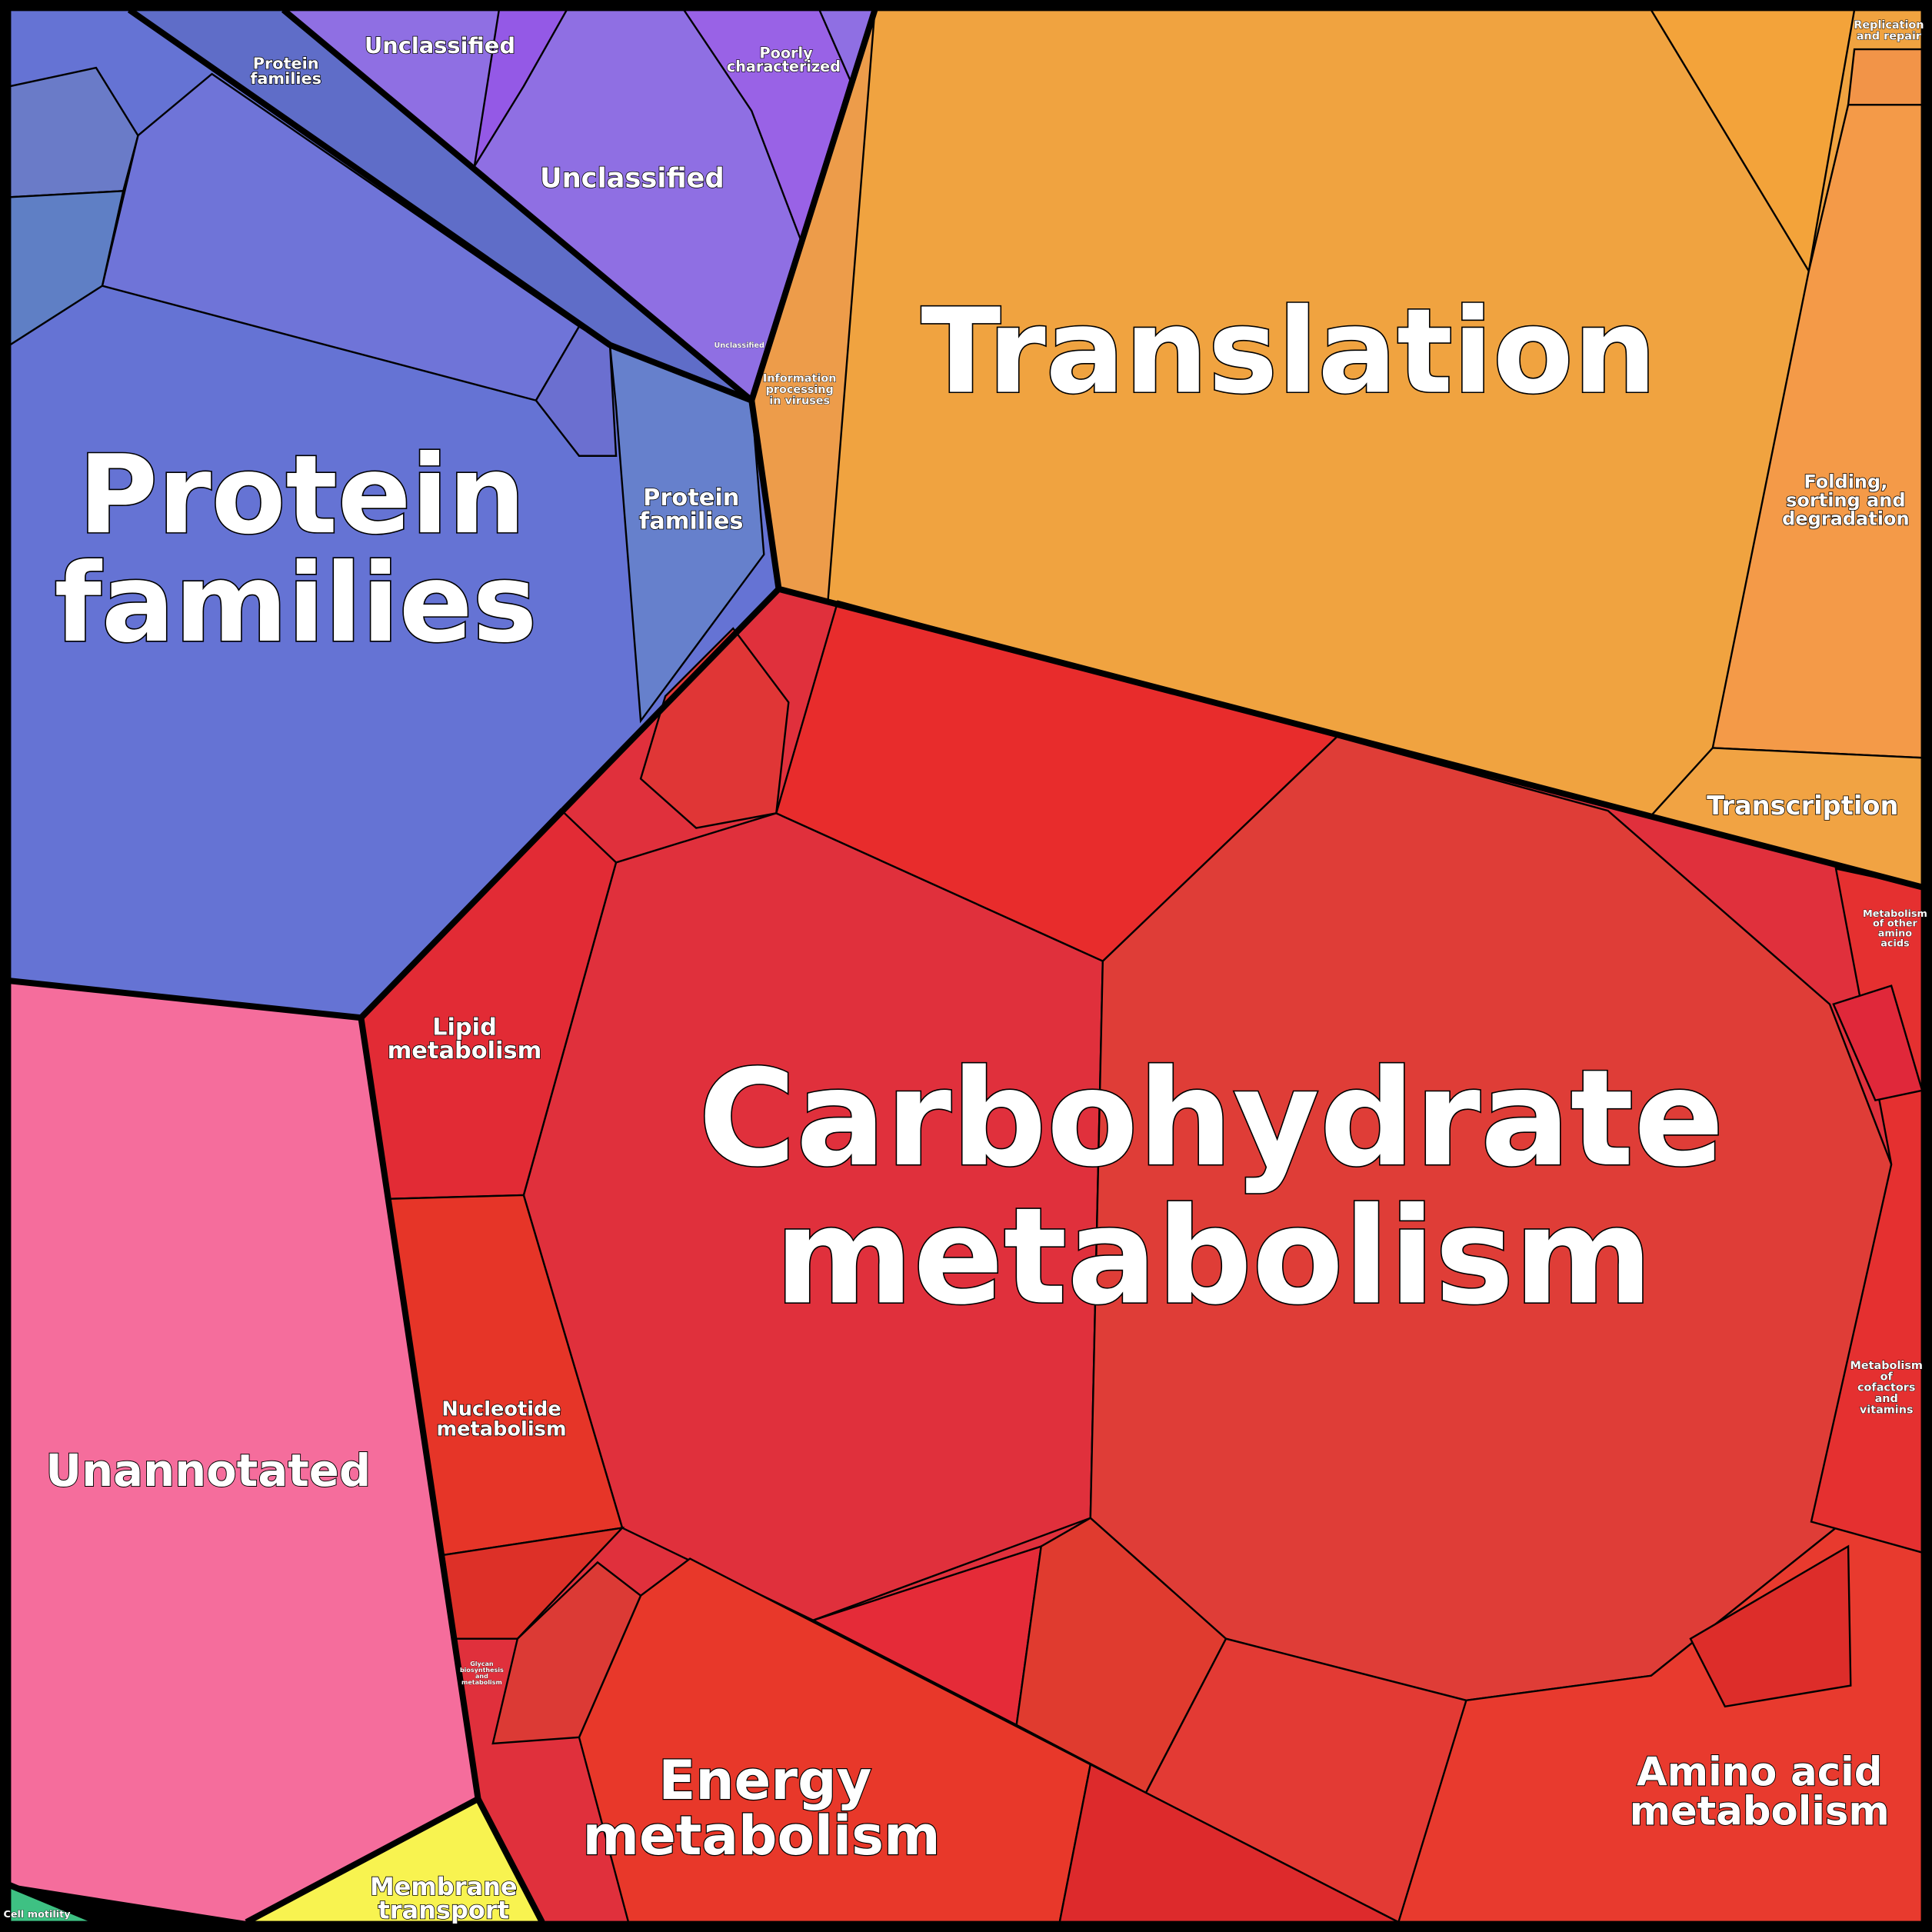 The height and width of the screenshot is (1932, 1932). Describe the element at coordinates (1211, 1118) in the screenshot. I see `label-line: Carbohydrate` at that location.